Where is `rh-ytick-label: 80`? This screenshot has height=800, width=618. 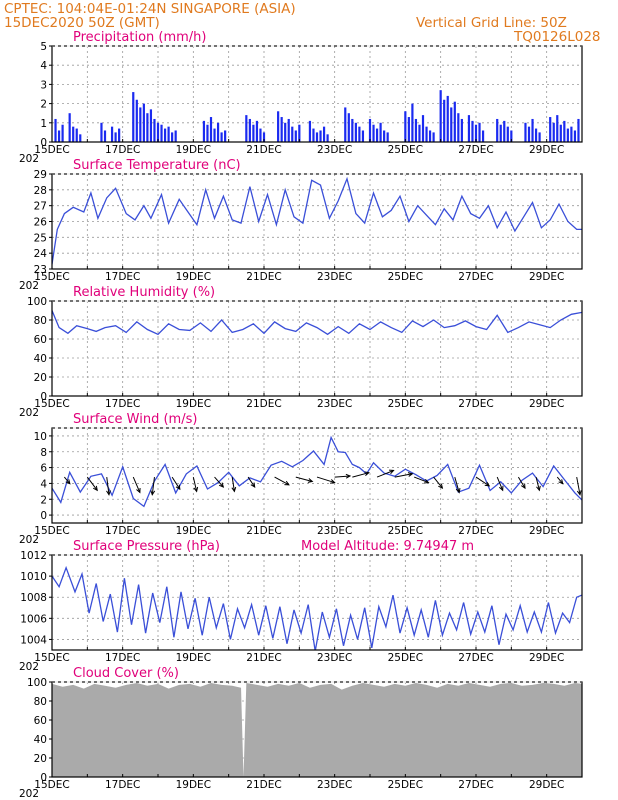
rh-ytick-label: 80 is located at coordinates (40, 321).